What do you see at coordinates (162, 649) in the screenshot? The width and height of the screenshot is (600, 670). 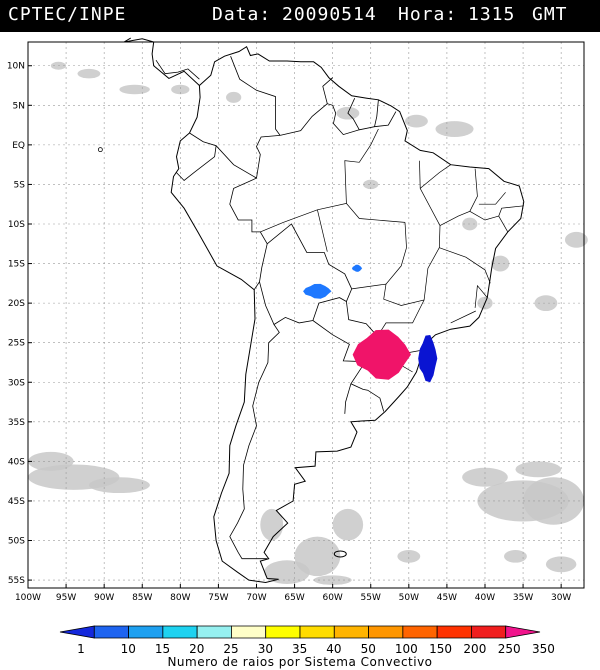 I see `legend-tick-label: 15` at bounding box center [162, 649].